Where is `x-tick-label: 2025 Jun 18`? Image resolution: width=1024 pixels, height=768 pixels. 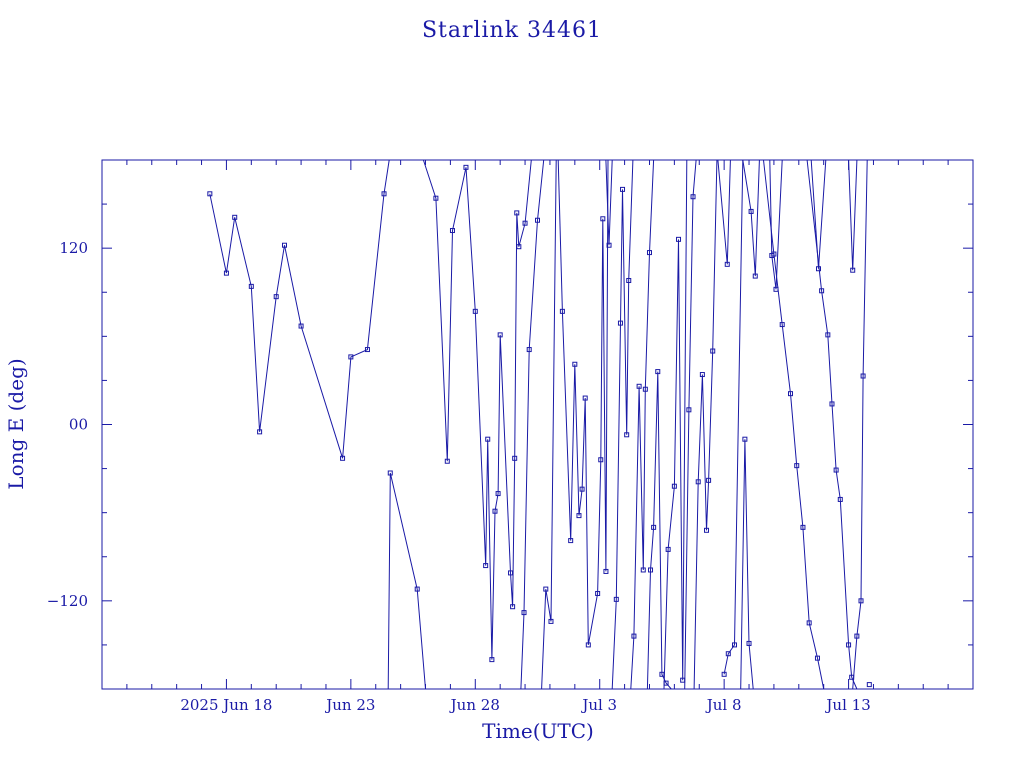 x-tick-label: 2025 Jun 18 is located at coordinates (226, 705).